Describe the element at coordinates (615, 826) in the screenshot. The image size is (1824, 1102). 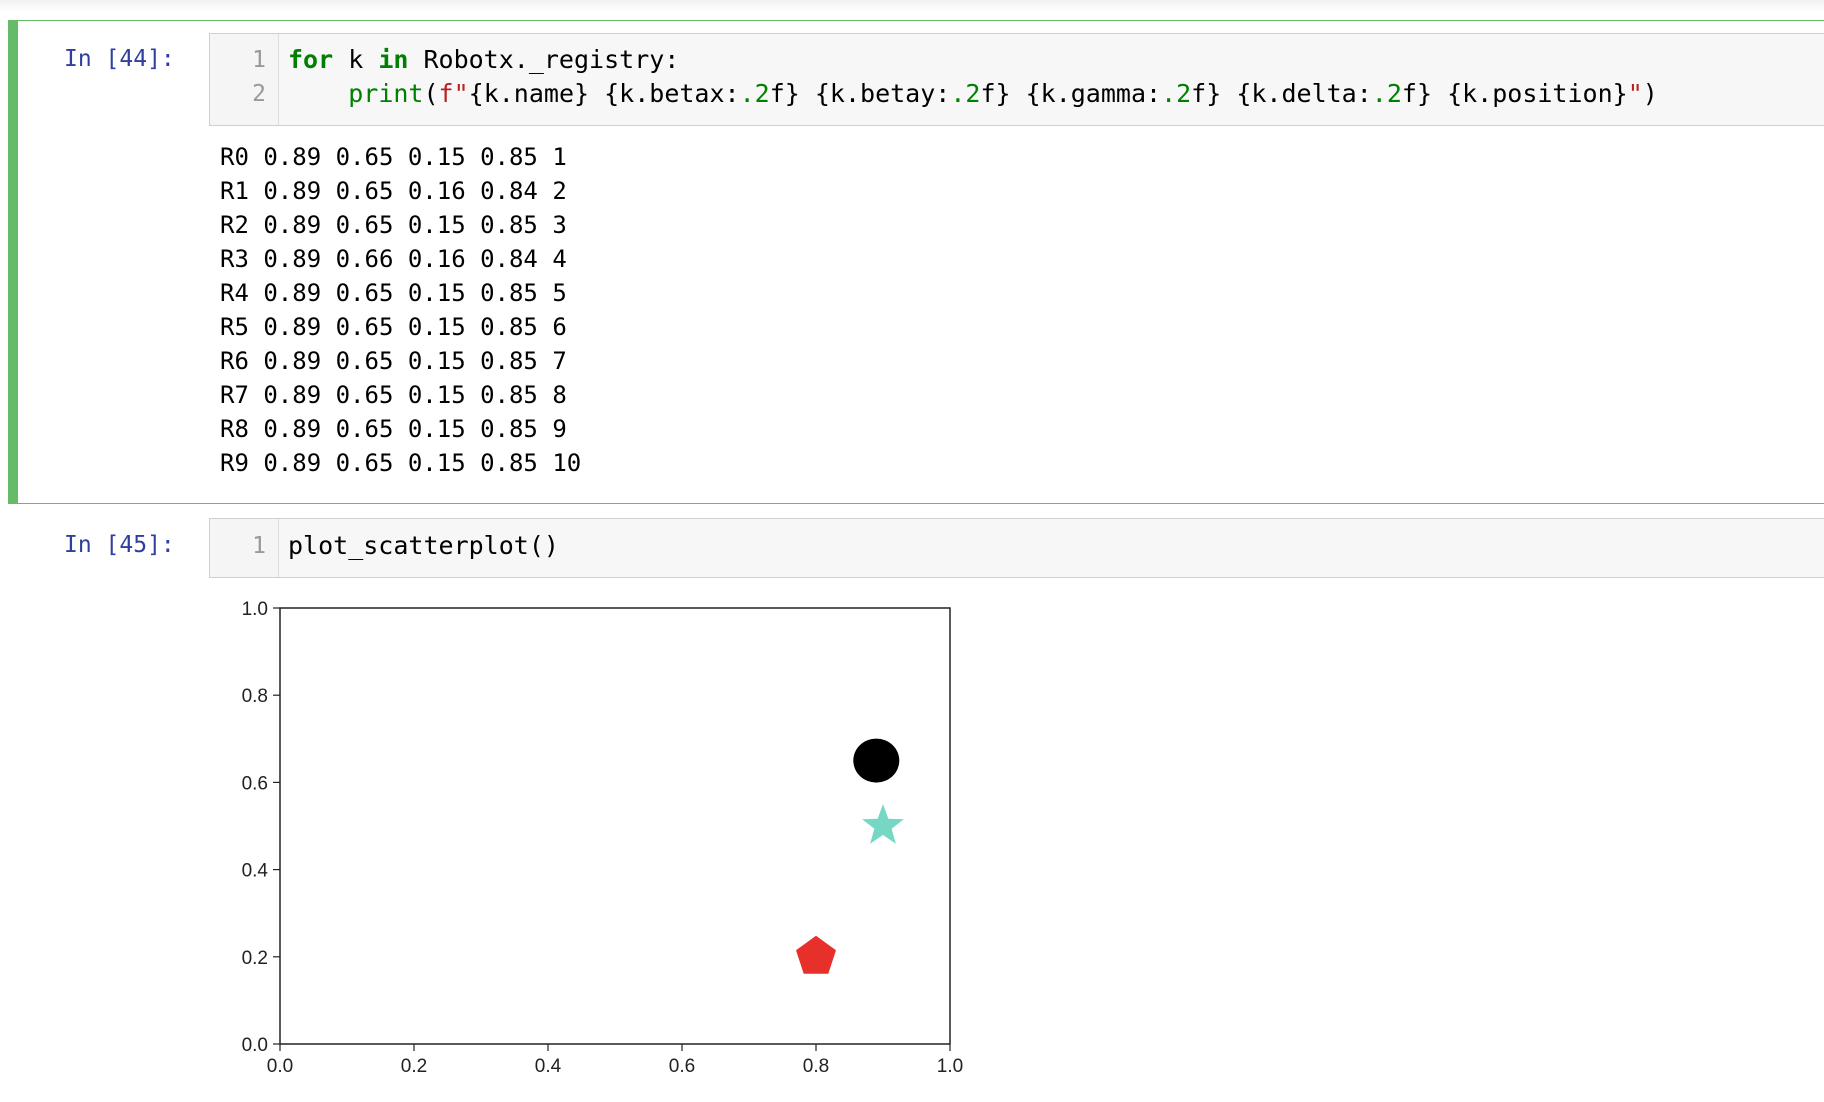
I see `plot-area` at that location.